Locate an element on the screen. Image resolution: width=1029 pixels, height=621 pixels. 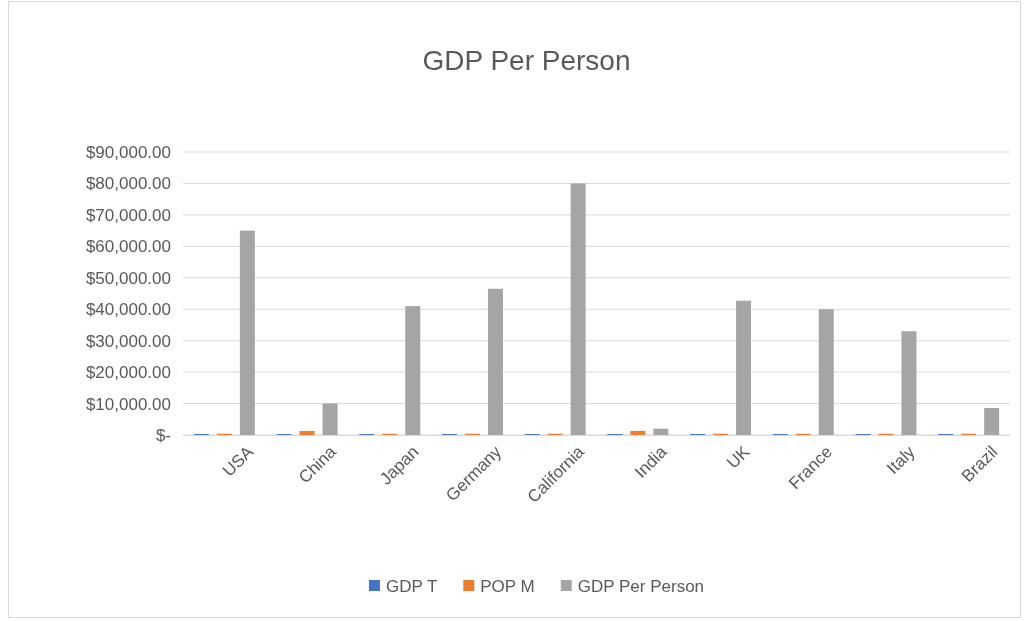
y-tick-label: $80,000.00 is located at coordinates (128, 184).